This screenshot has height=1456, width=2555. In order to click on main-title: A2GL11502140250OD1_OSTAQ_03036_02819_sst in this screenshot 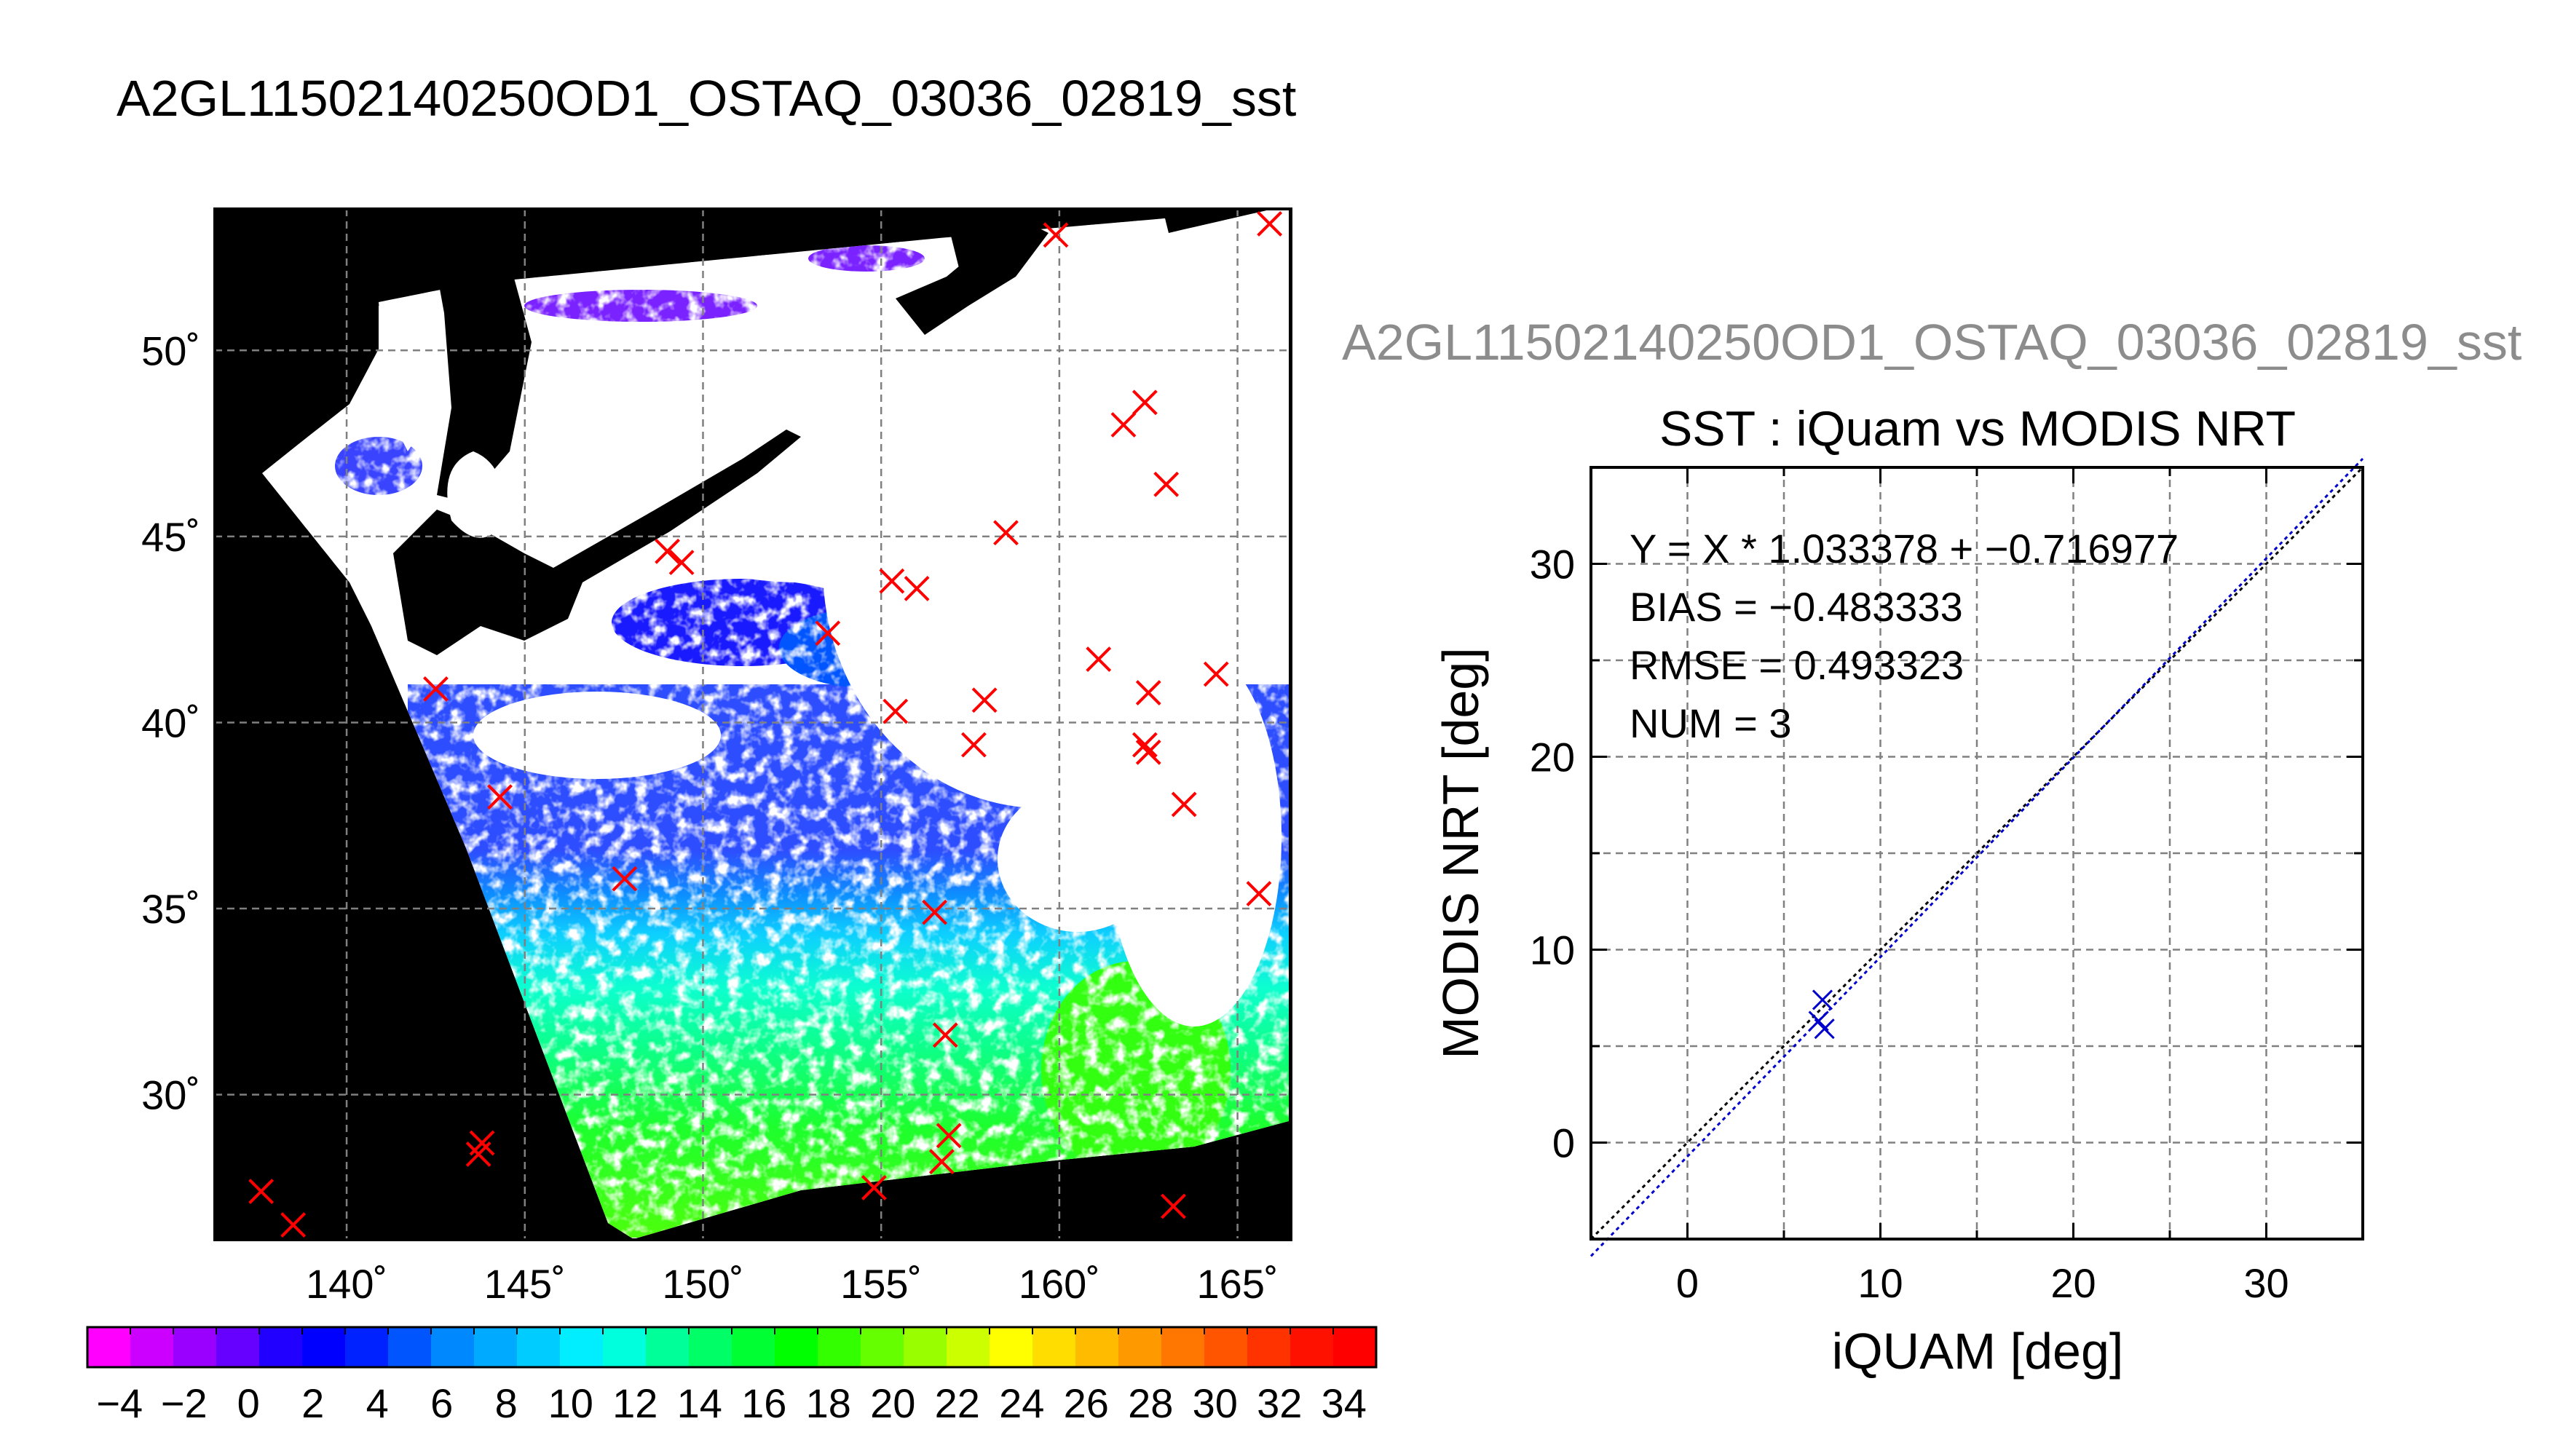, I will do `click(707, 98)`.